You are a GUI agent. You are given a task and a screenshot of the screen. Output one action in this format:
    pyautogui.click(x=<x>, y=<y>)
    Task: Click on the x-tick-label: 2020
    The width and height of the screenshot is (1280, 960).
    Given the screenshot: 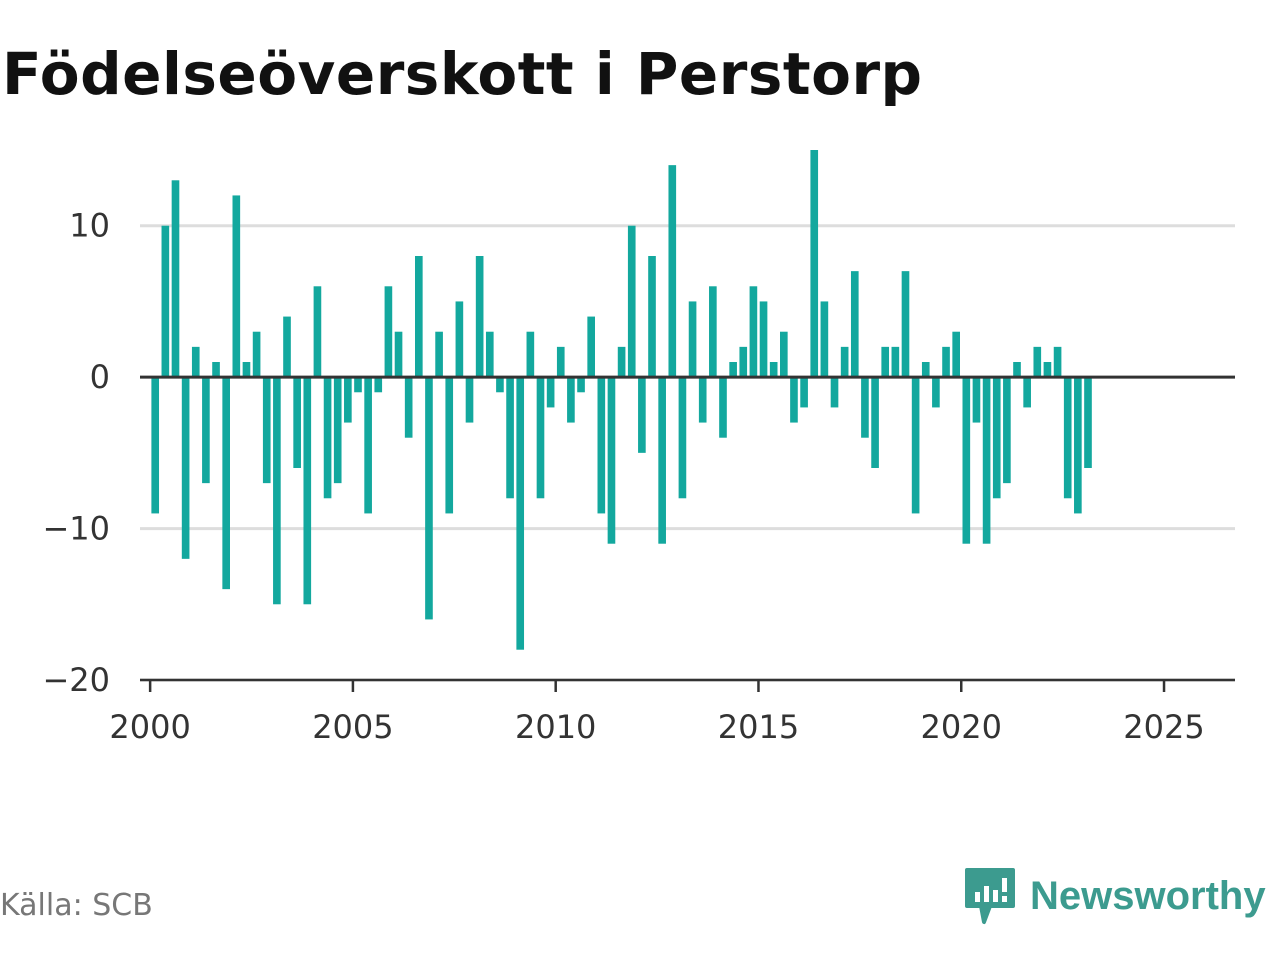 What is the action you would take?
    pyautogui.click(x=961, y=727)
    